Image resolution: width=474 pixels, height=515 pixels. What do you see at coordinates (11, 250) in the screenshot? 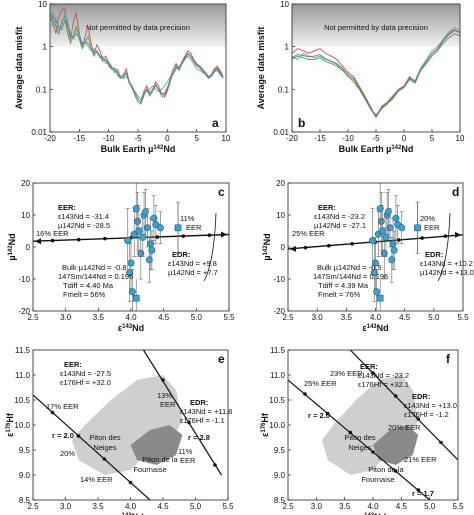
I see `label-superscript: 142` at bounding box center [11, 250].